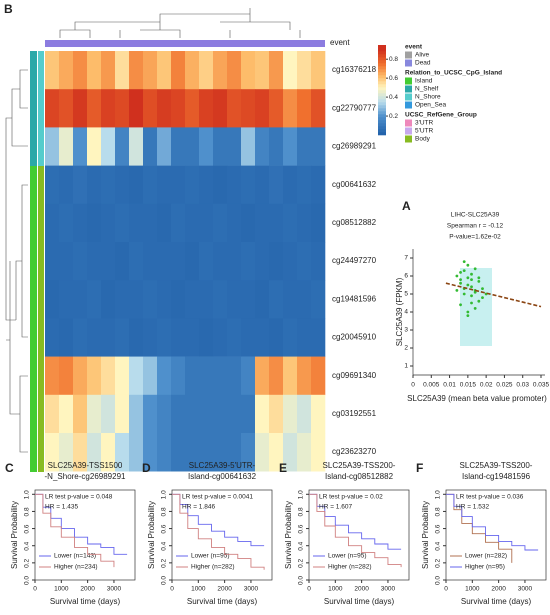 This screenshot has height=615, width=550. Describe the element at coordinates (283, 468) in the screenshot. I see `panel-letter: E` at that location.